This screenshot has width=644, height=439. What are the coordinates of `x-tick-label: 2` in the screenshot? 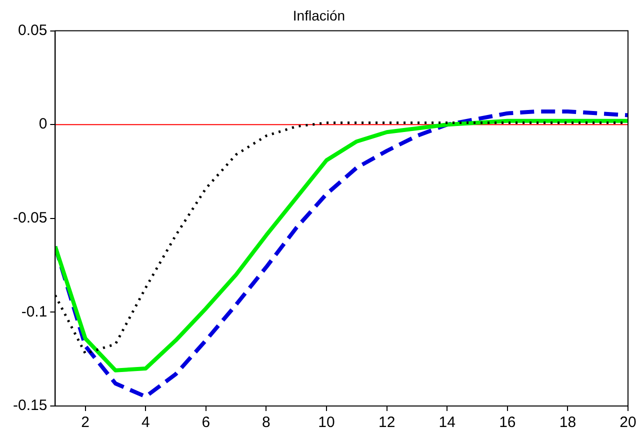 It's located at (85, 423).